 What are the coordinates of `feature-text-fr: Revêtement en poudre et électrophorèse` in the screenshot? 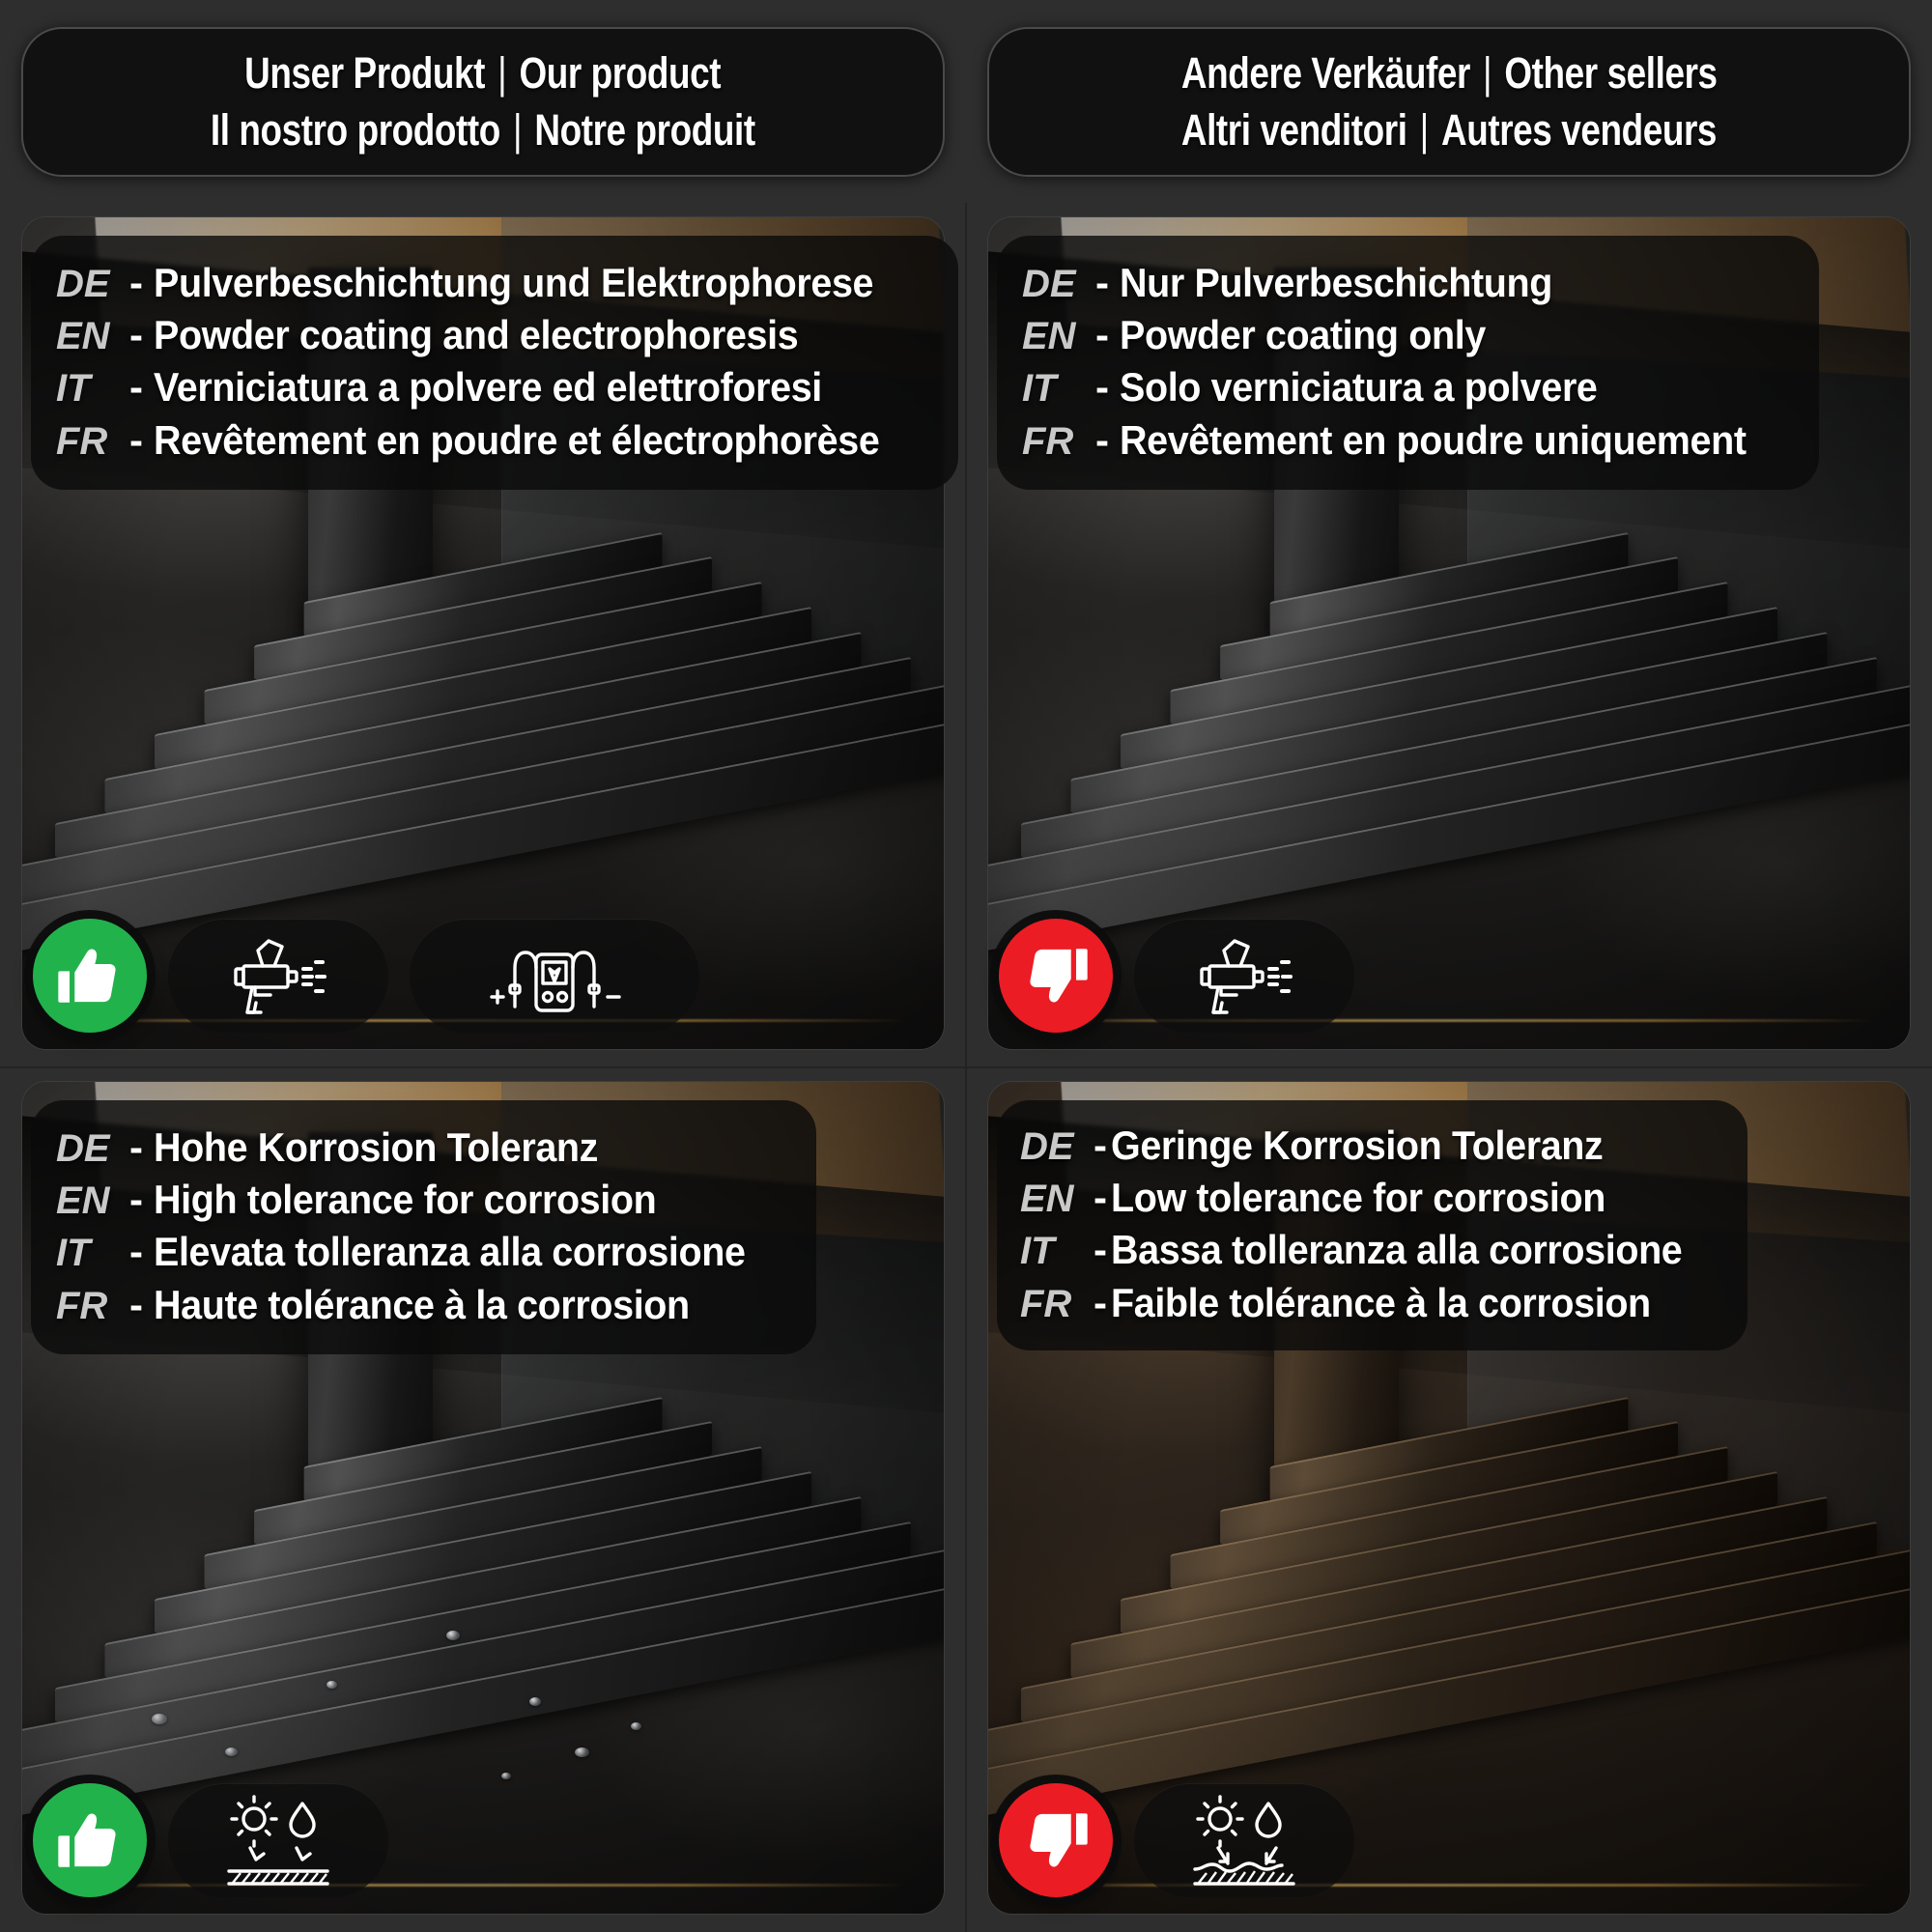 It's located at (517, 439).